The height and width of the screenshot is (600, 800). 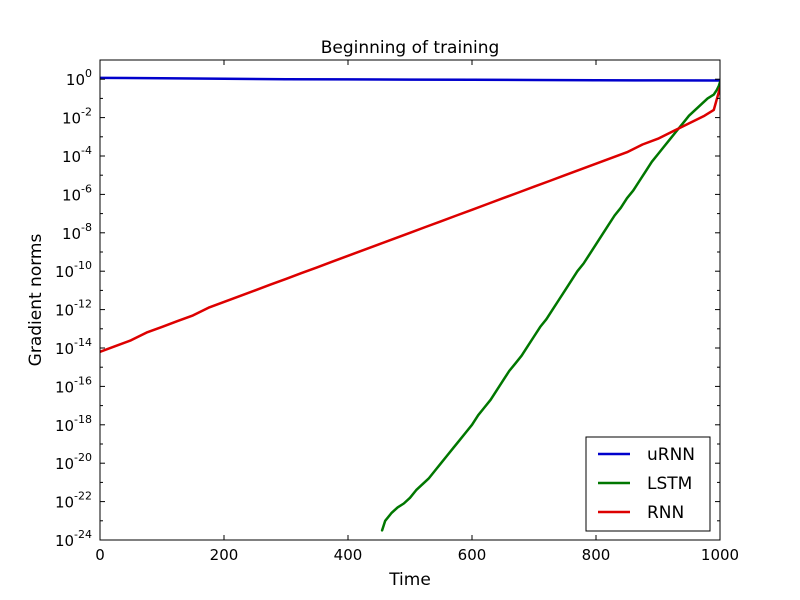 I want to click on y-tick-label: 10⁻²⁰, so click(x=73, y=462).